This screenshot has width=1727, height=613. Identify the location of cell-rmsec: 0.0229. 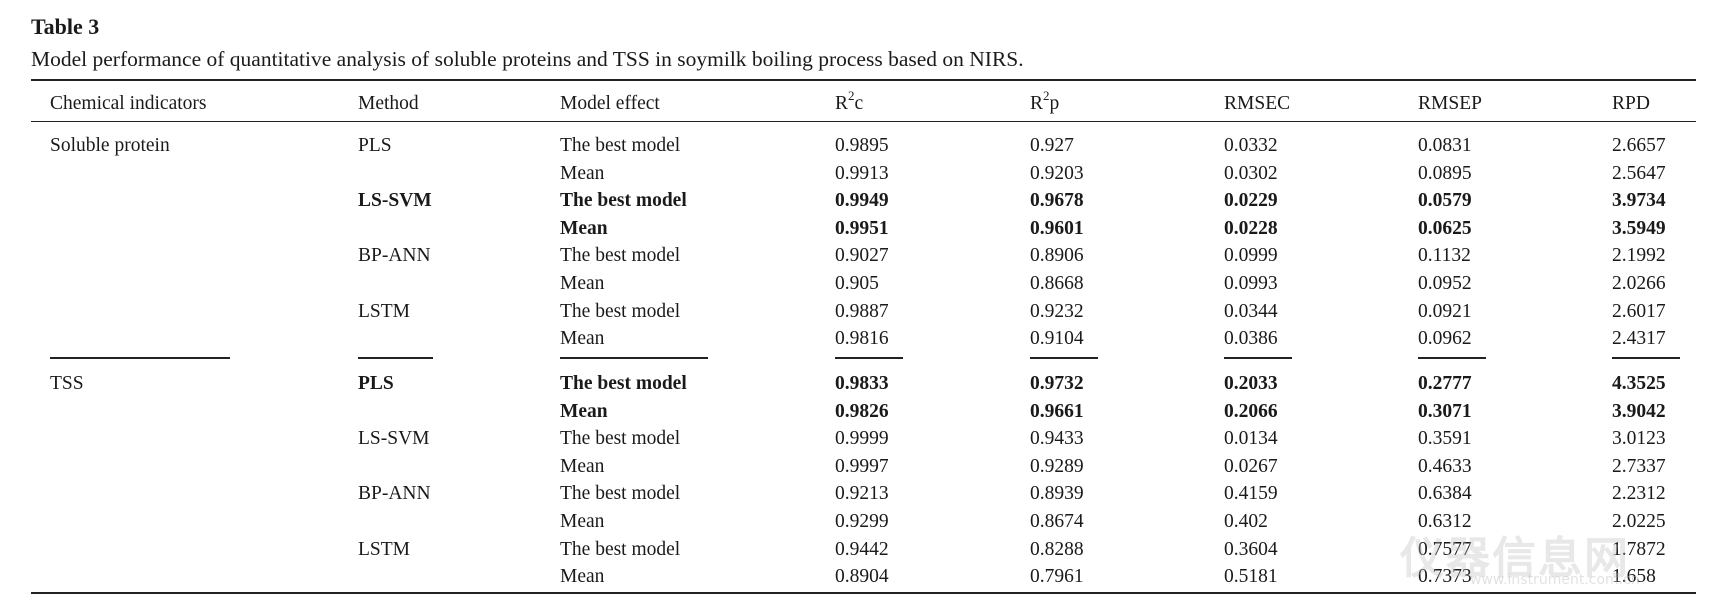
(1251, 200).